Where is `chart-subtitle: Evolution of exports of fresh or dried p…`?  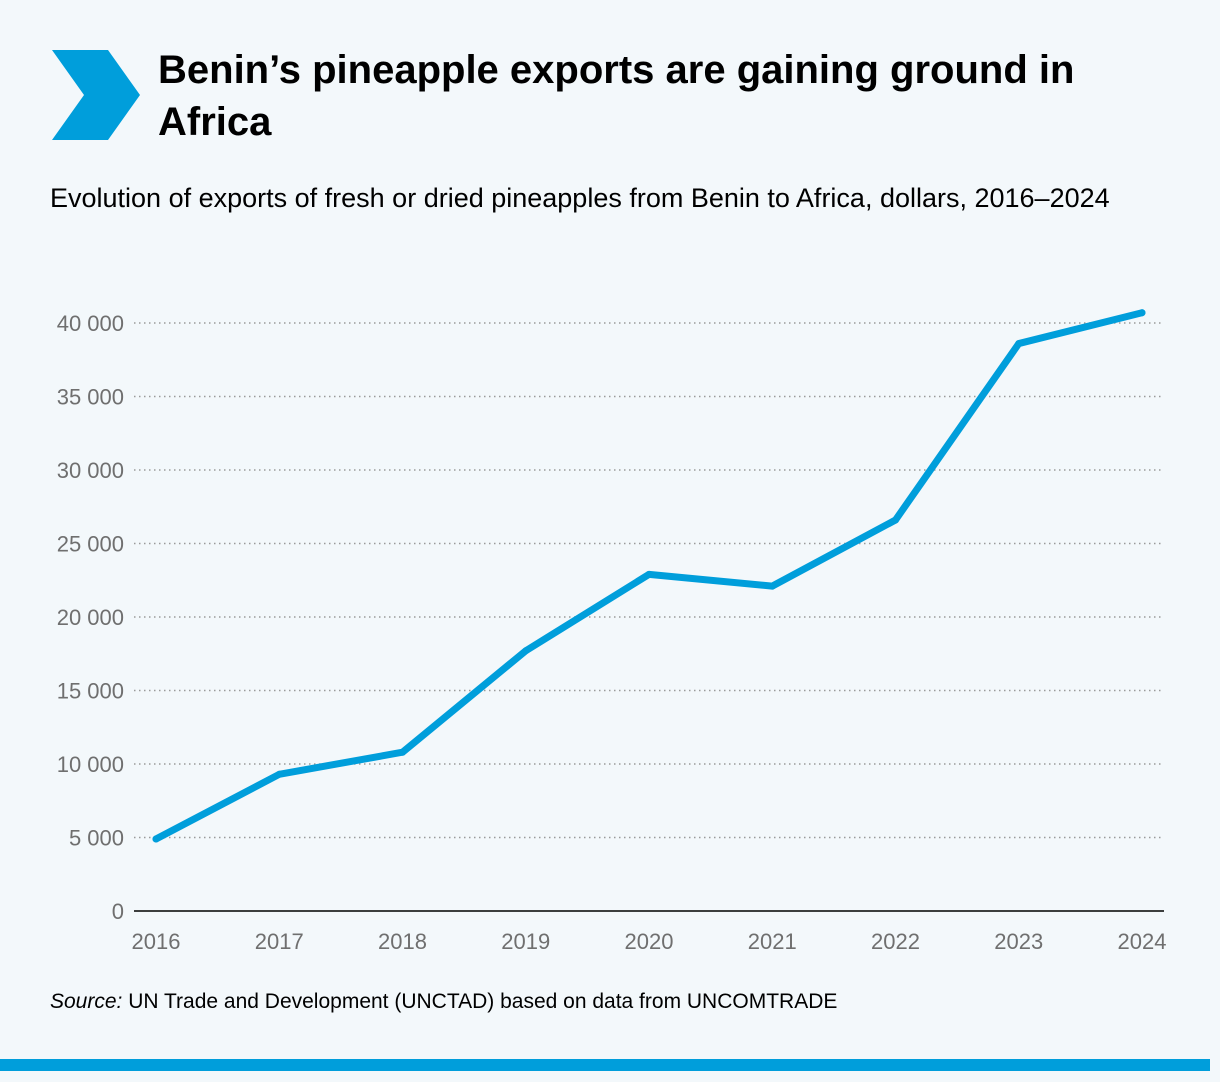 chart-subtitle: Evolution of exports of fresh or dried p… is located at coordinates (580, 198).